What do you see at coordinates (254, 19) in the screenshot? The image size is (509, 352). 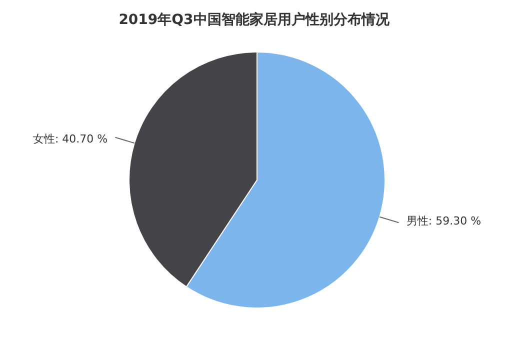 I see `chart-title: 2019年Q3中国智能家居用户性别分布情况` at bounding box center [254, 19].